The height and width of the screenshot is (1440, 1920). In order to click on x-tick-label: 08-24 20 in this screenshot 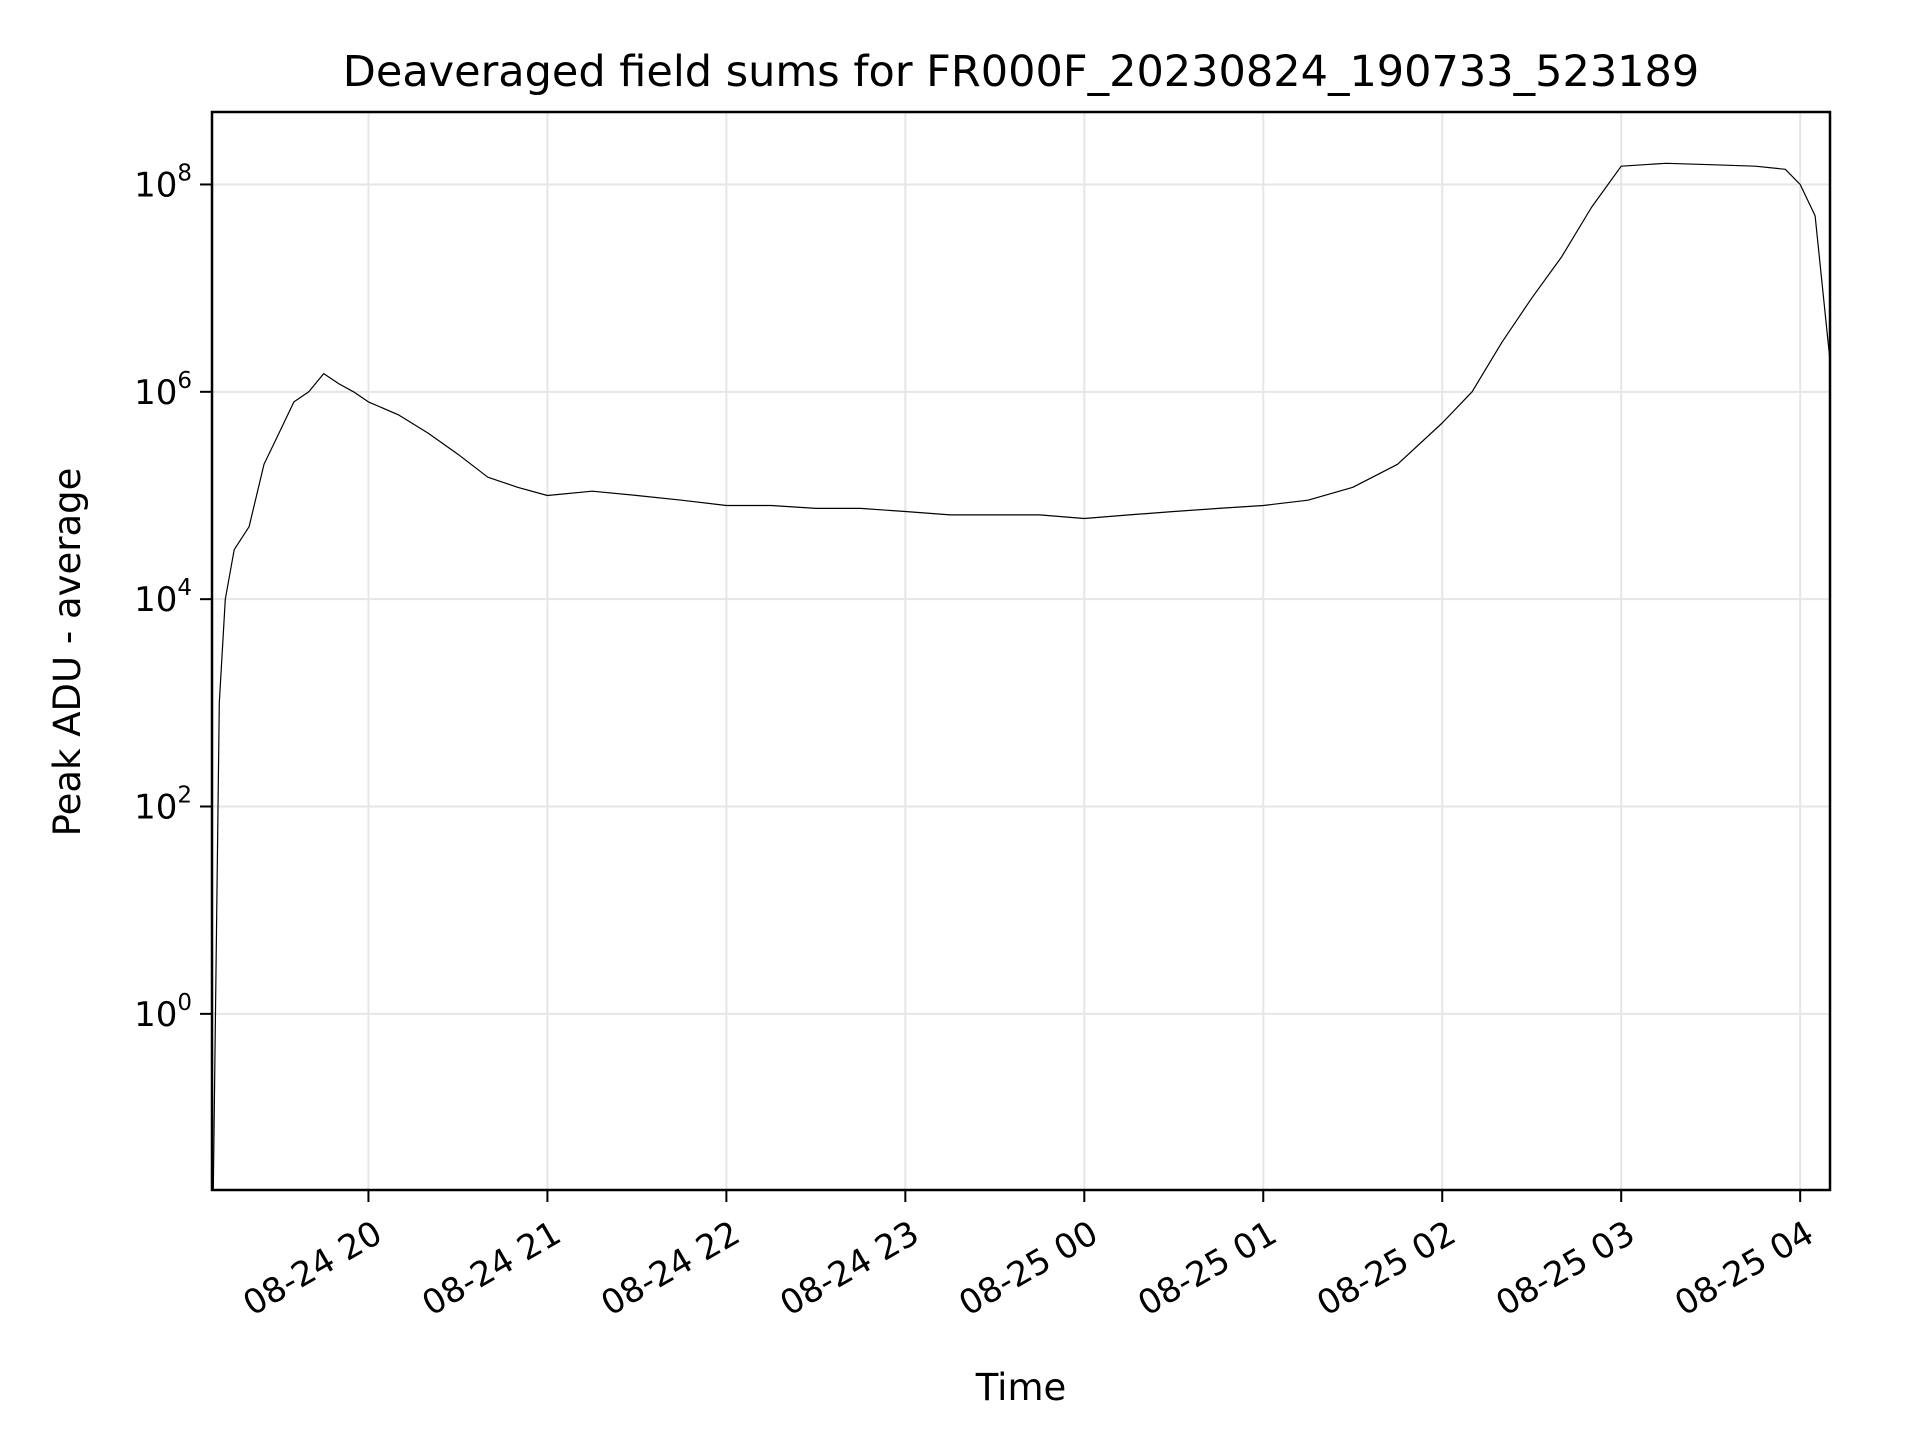, I will do `click(313, 1268)`.